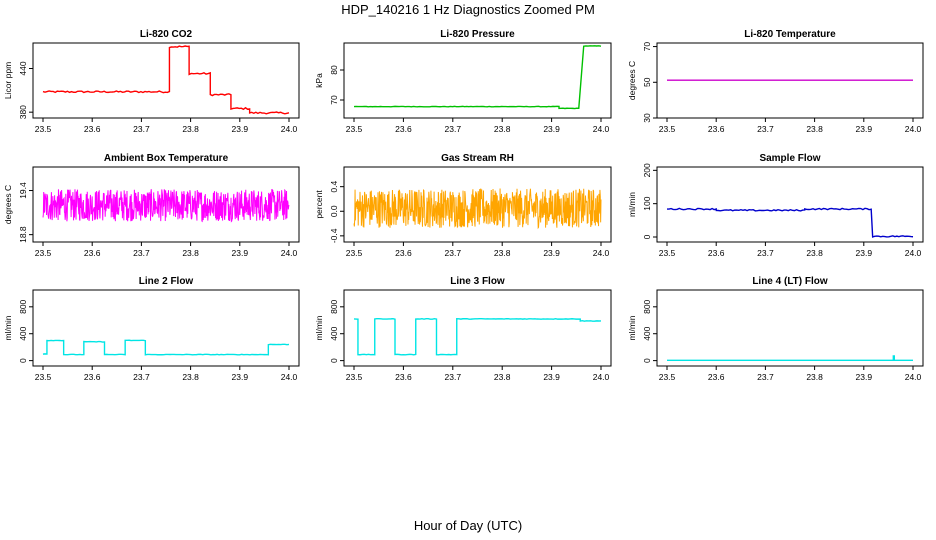  What do you see at coordinates (319, 80) in the screenshot?
I see `y-axis-label: kPa` at bounding box center [319, 80].